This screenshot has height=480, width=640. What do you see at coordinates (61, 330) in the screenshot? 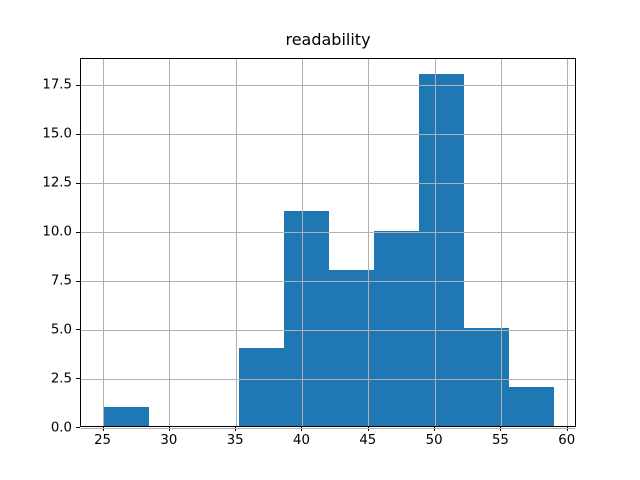
I see `y-axis-tick-label: 5.0` at bounding box center [61, 330].